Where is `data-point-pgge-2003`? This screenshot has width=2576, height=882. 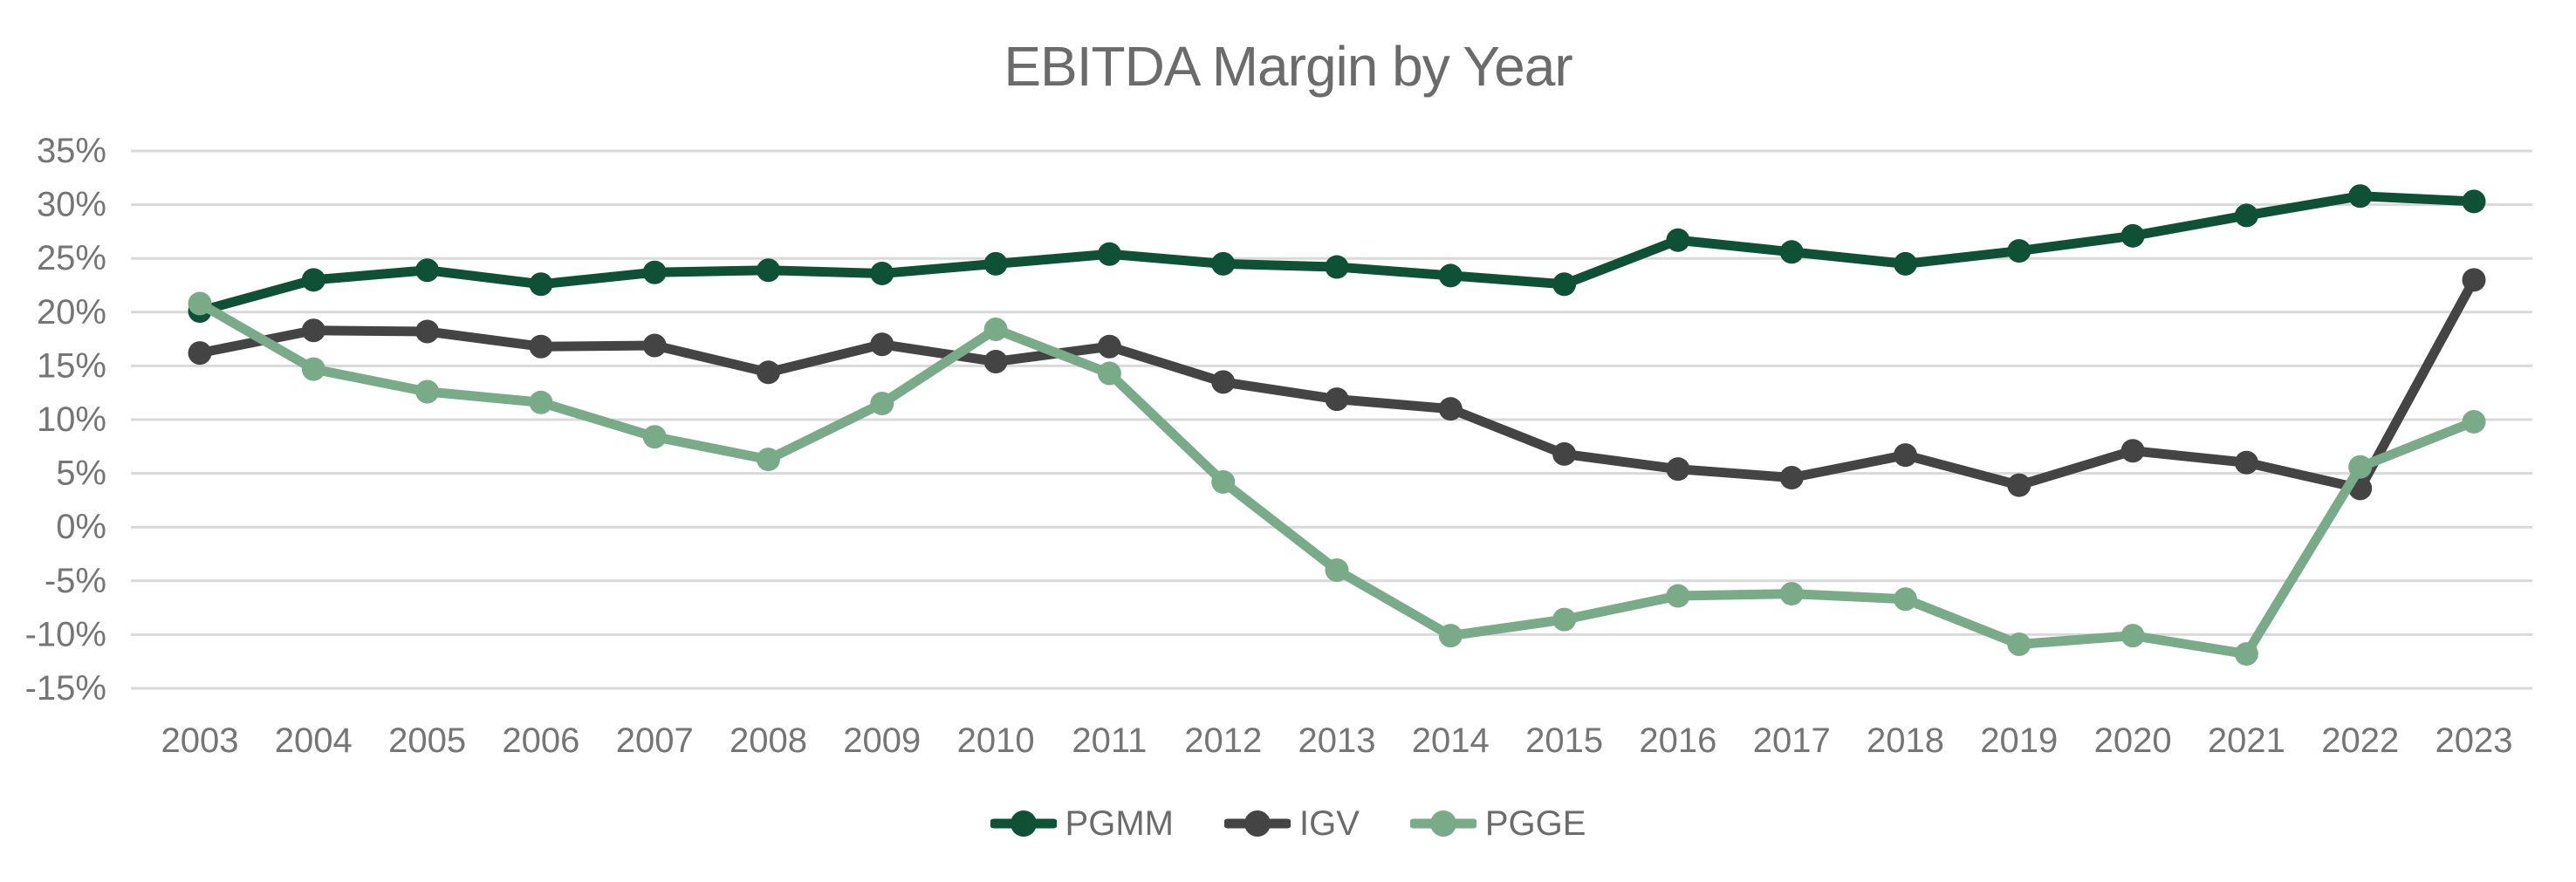 data-point-pgge-2003 is located at coordinates (200, 304).